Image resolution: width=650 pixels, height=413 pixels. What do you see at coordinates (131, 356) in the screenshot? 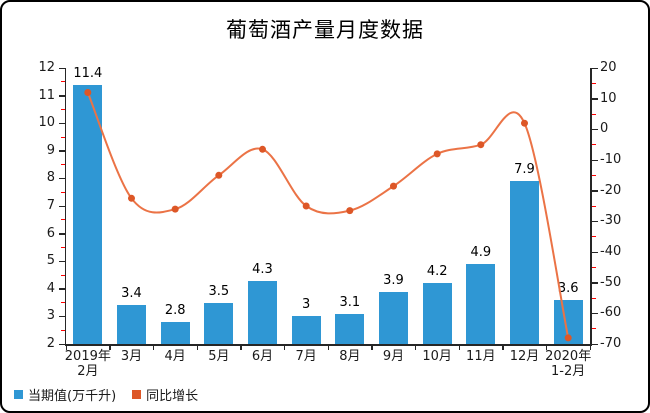
I see `x-tick-label: 3月` at bounding box center [131, 356].